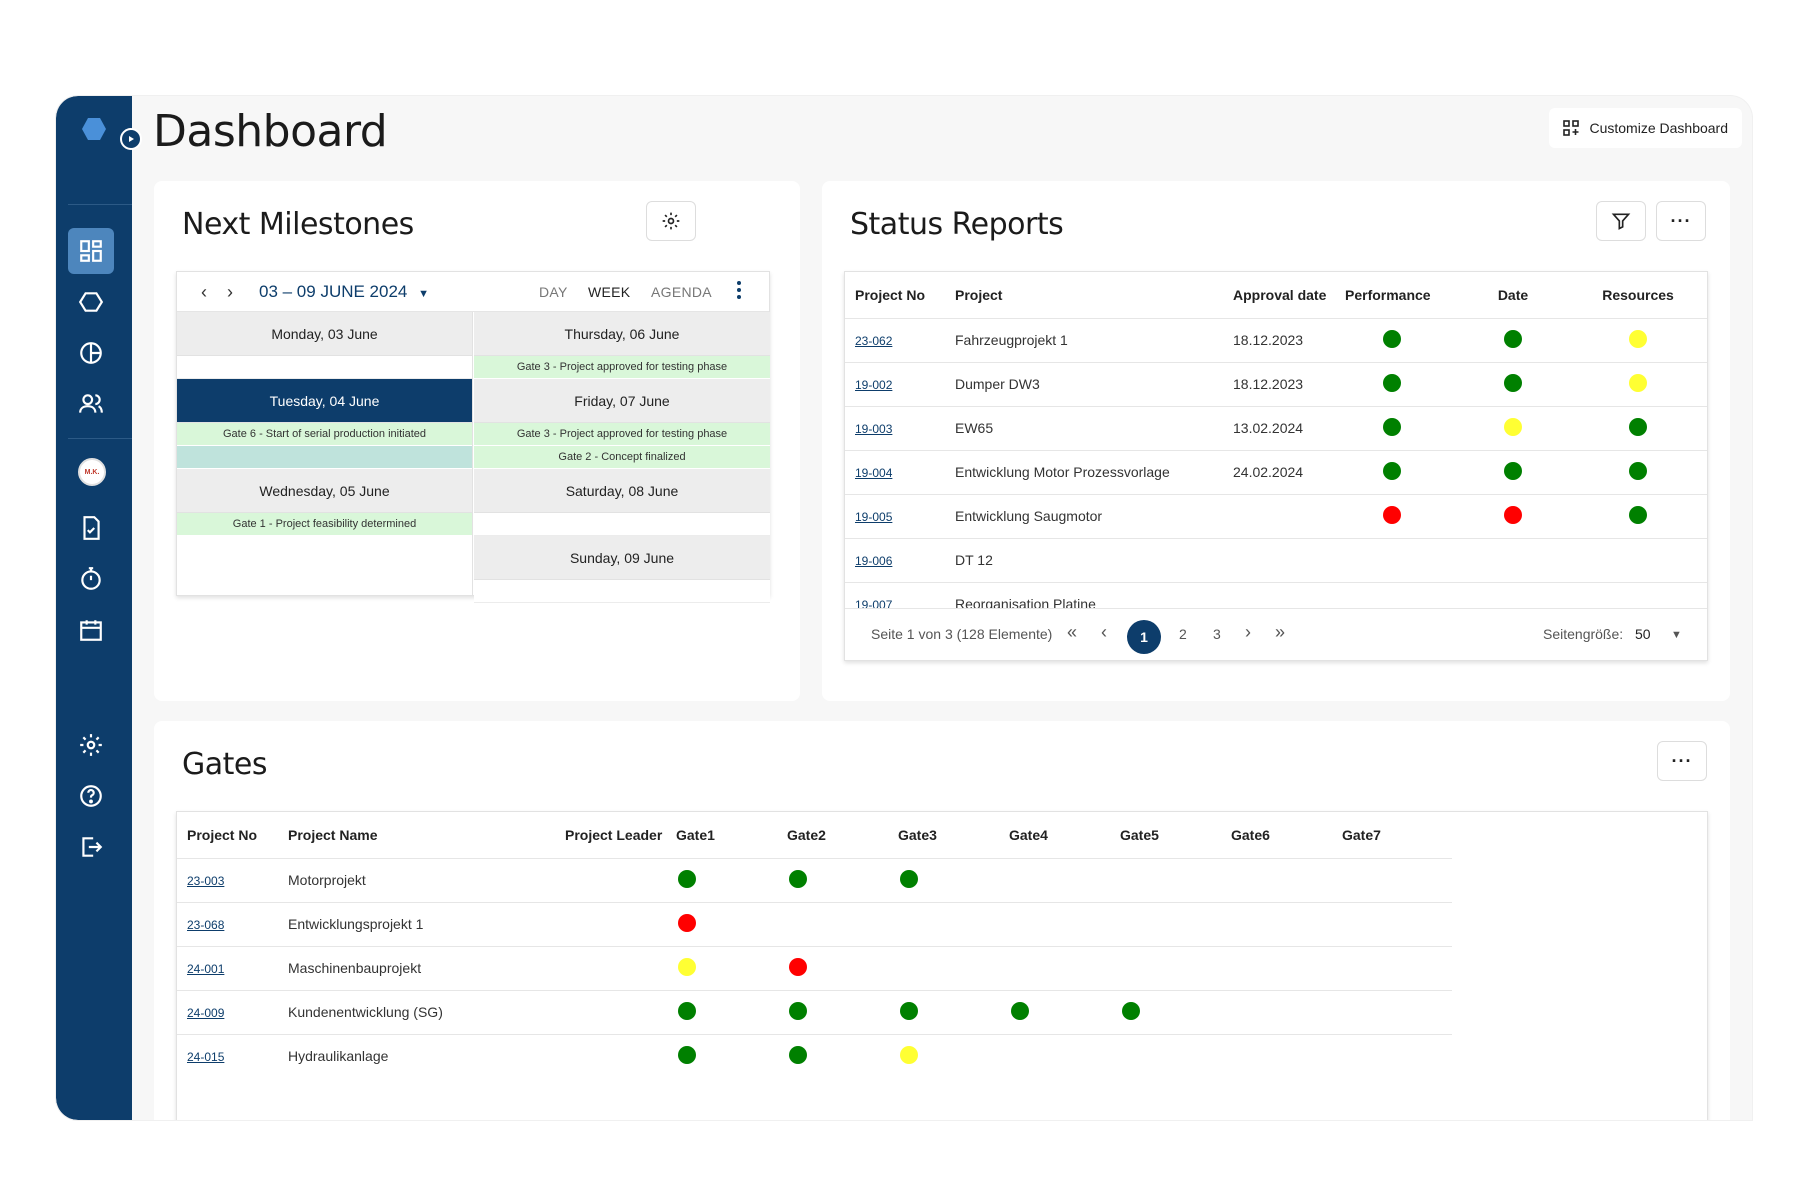 The image size is (1800, 1200). I want to click on gate5-cell, so click(1175, 923).